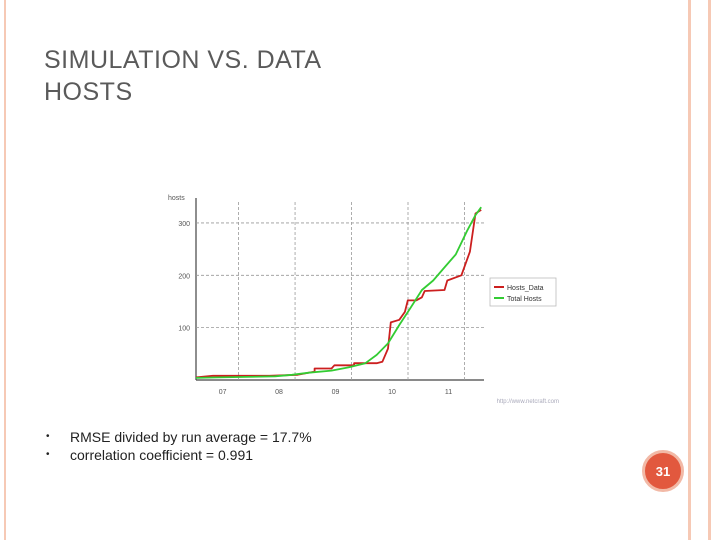 The height and width of the screenshot is (540, 720). What do you see at coordinates (392, 392) in the screenshot?
I see `x-tick-label: 10` at bounding box center [392, 392].